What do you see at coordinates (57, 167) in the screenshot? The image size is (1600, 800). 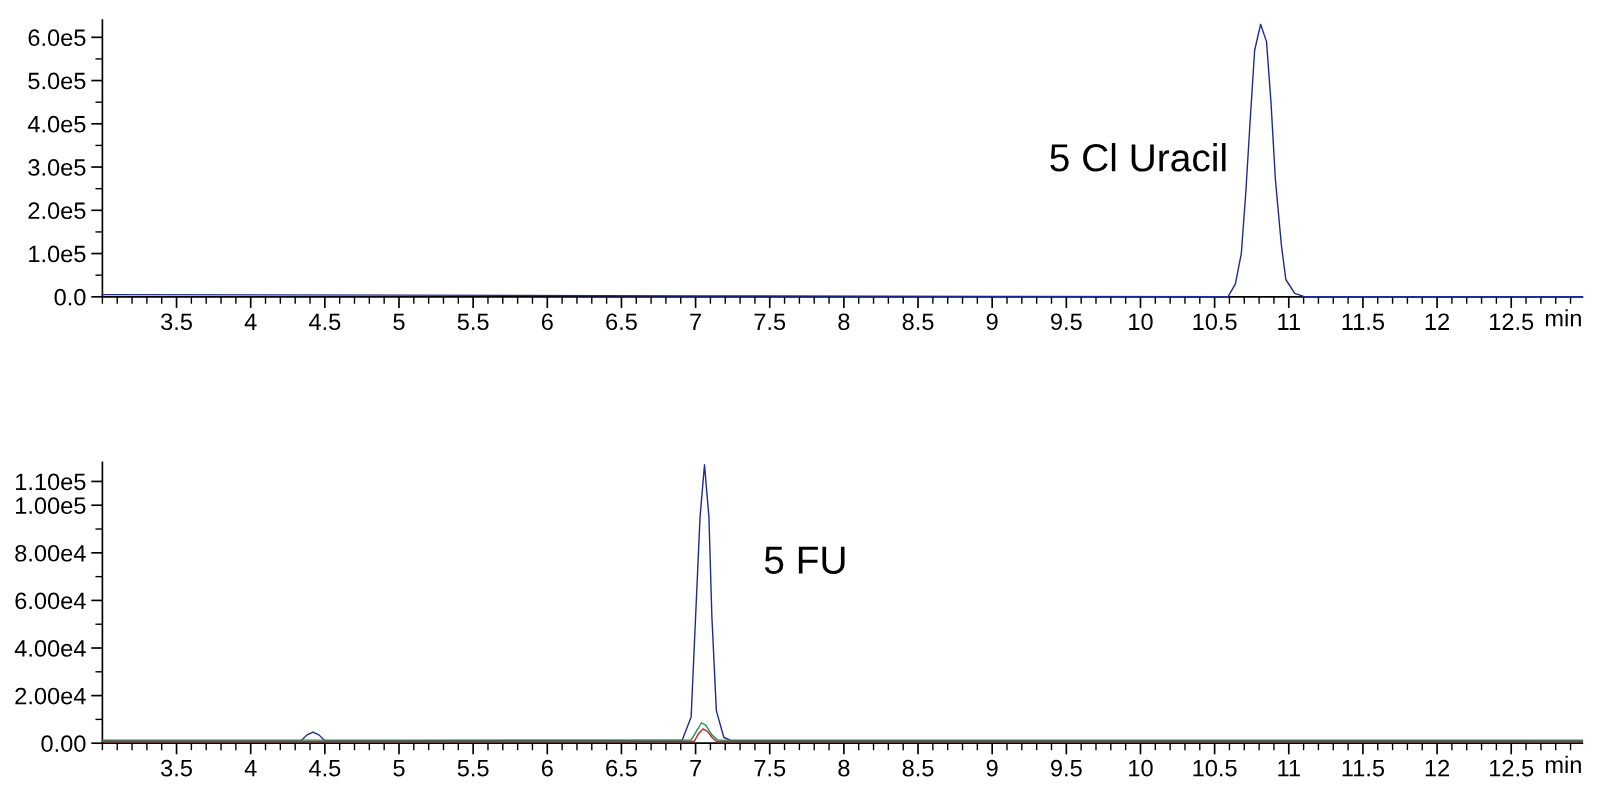 I see `y-tick-label: 3.0e5` at bounding box center [57, 167].